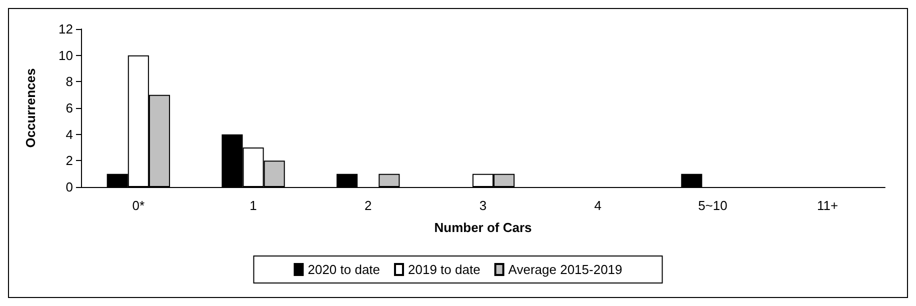 This screenshot has width=916, height=306. What do you see at coordinates (65, 29) in the screenshot?
I see `y-tick-label: 12` at bounding box center [65, 29].